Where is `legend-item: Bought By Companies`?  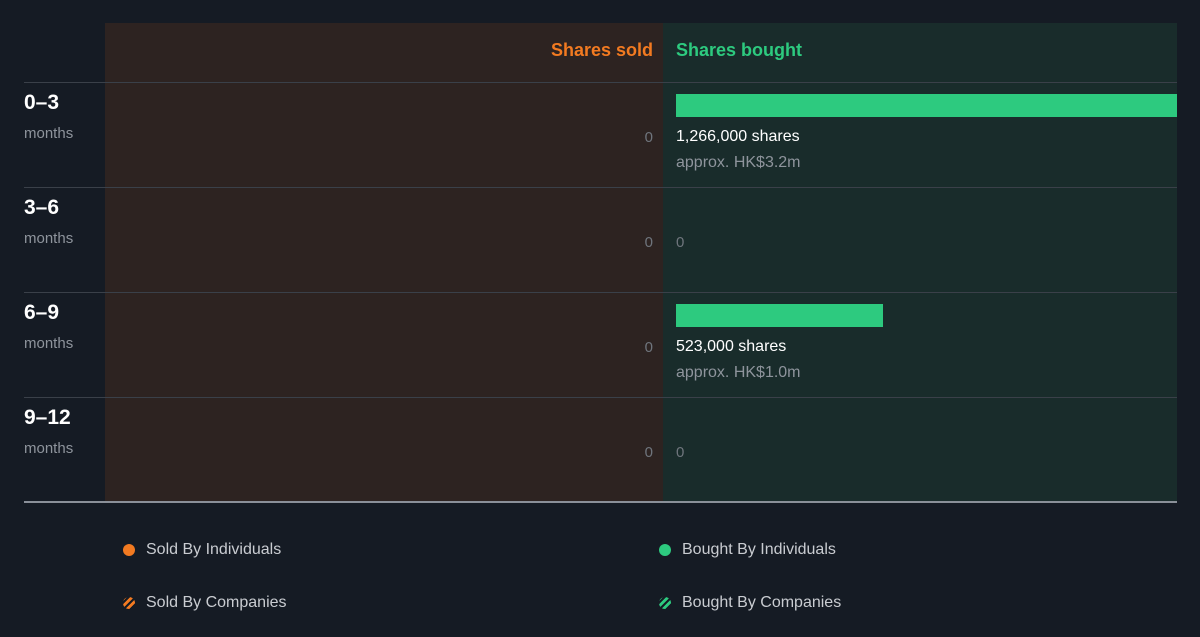
legend-item: Bought By Companies is located at coordinates (750, 603).